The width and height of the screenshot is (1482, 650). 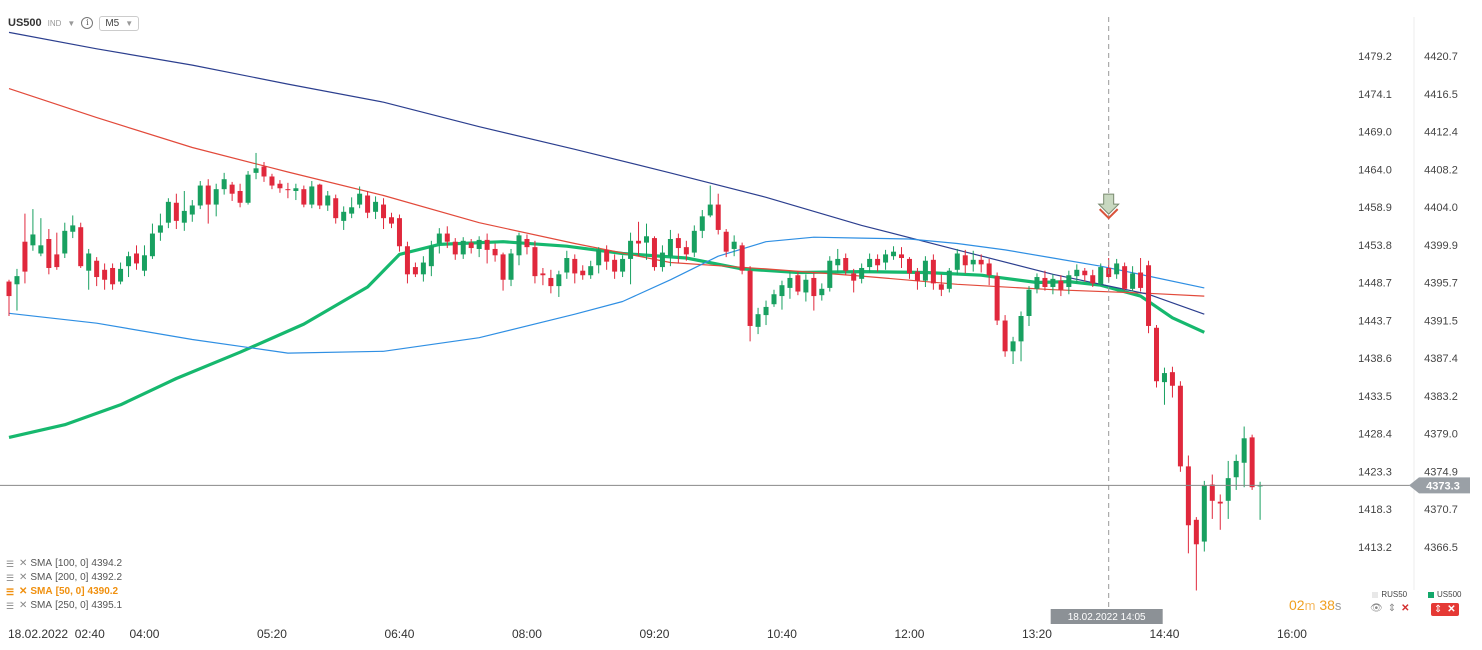 What do you see at coordinates (1444, 603) in the screenshot?
I see `instrument-us500: US500 ⇕ ✕` at bounding box center [1444, 603].